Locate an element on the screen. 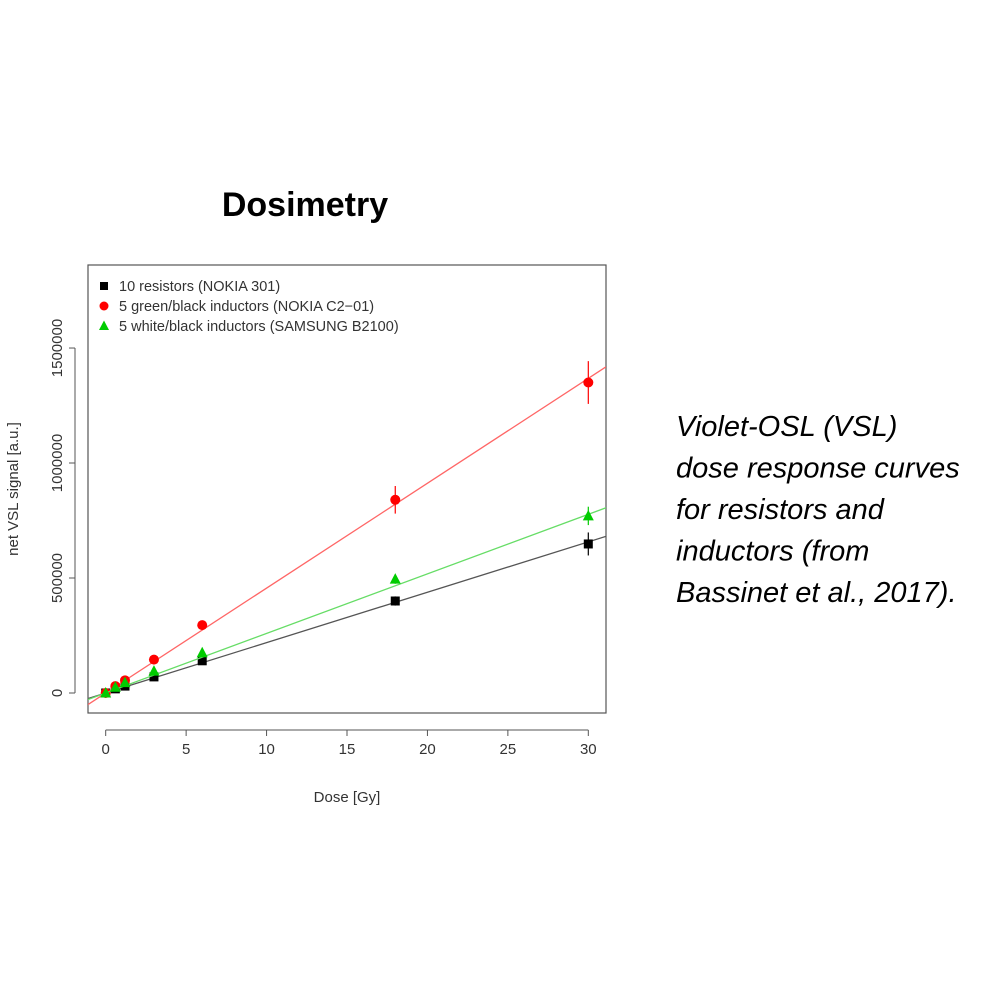 This screenshot has height=994, width=994. x-tick-label: 0 is located at coordinates (106, 749).